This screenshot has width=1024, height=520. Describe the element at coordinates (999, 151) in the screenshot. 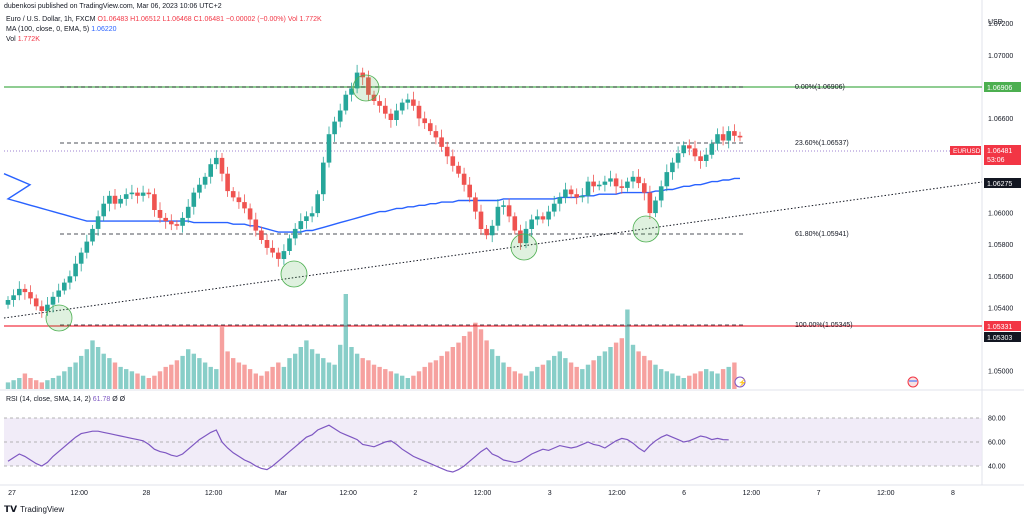

I see `current-price-text: 1.06481` at that location.